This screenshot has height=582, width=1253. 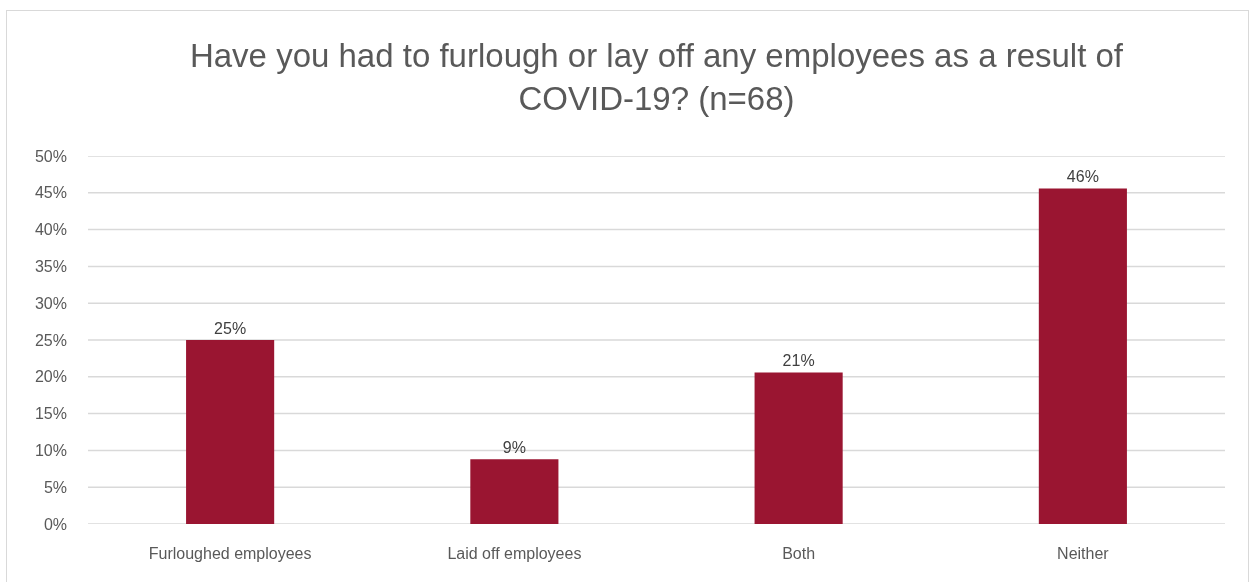 I want to click on y-tick-label: 40%, so click(x=50, y=230).